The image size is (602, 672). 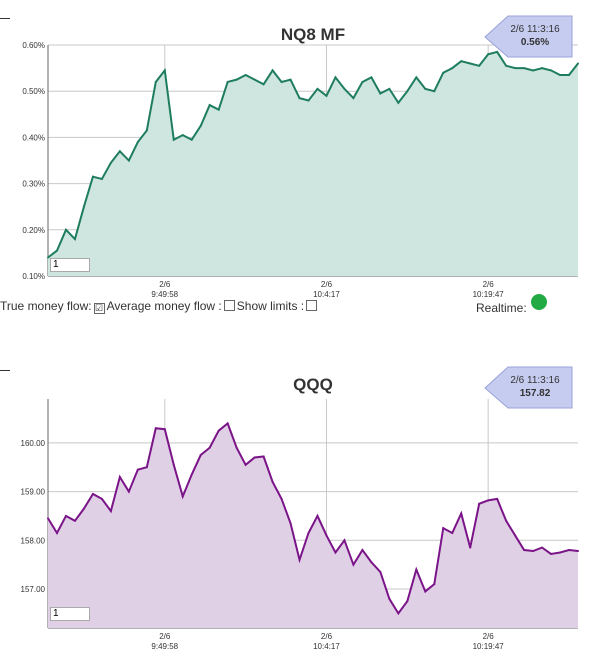 I want to click on x-tick-time: 10:19:47, so click(x=489, y=294).